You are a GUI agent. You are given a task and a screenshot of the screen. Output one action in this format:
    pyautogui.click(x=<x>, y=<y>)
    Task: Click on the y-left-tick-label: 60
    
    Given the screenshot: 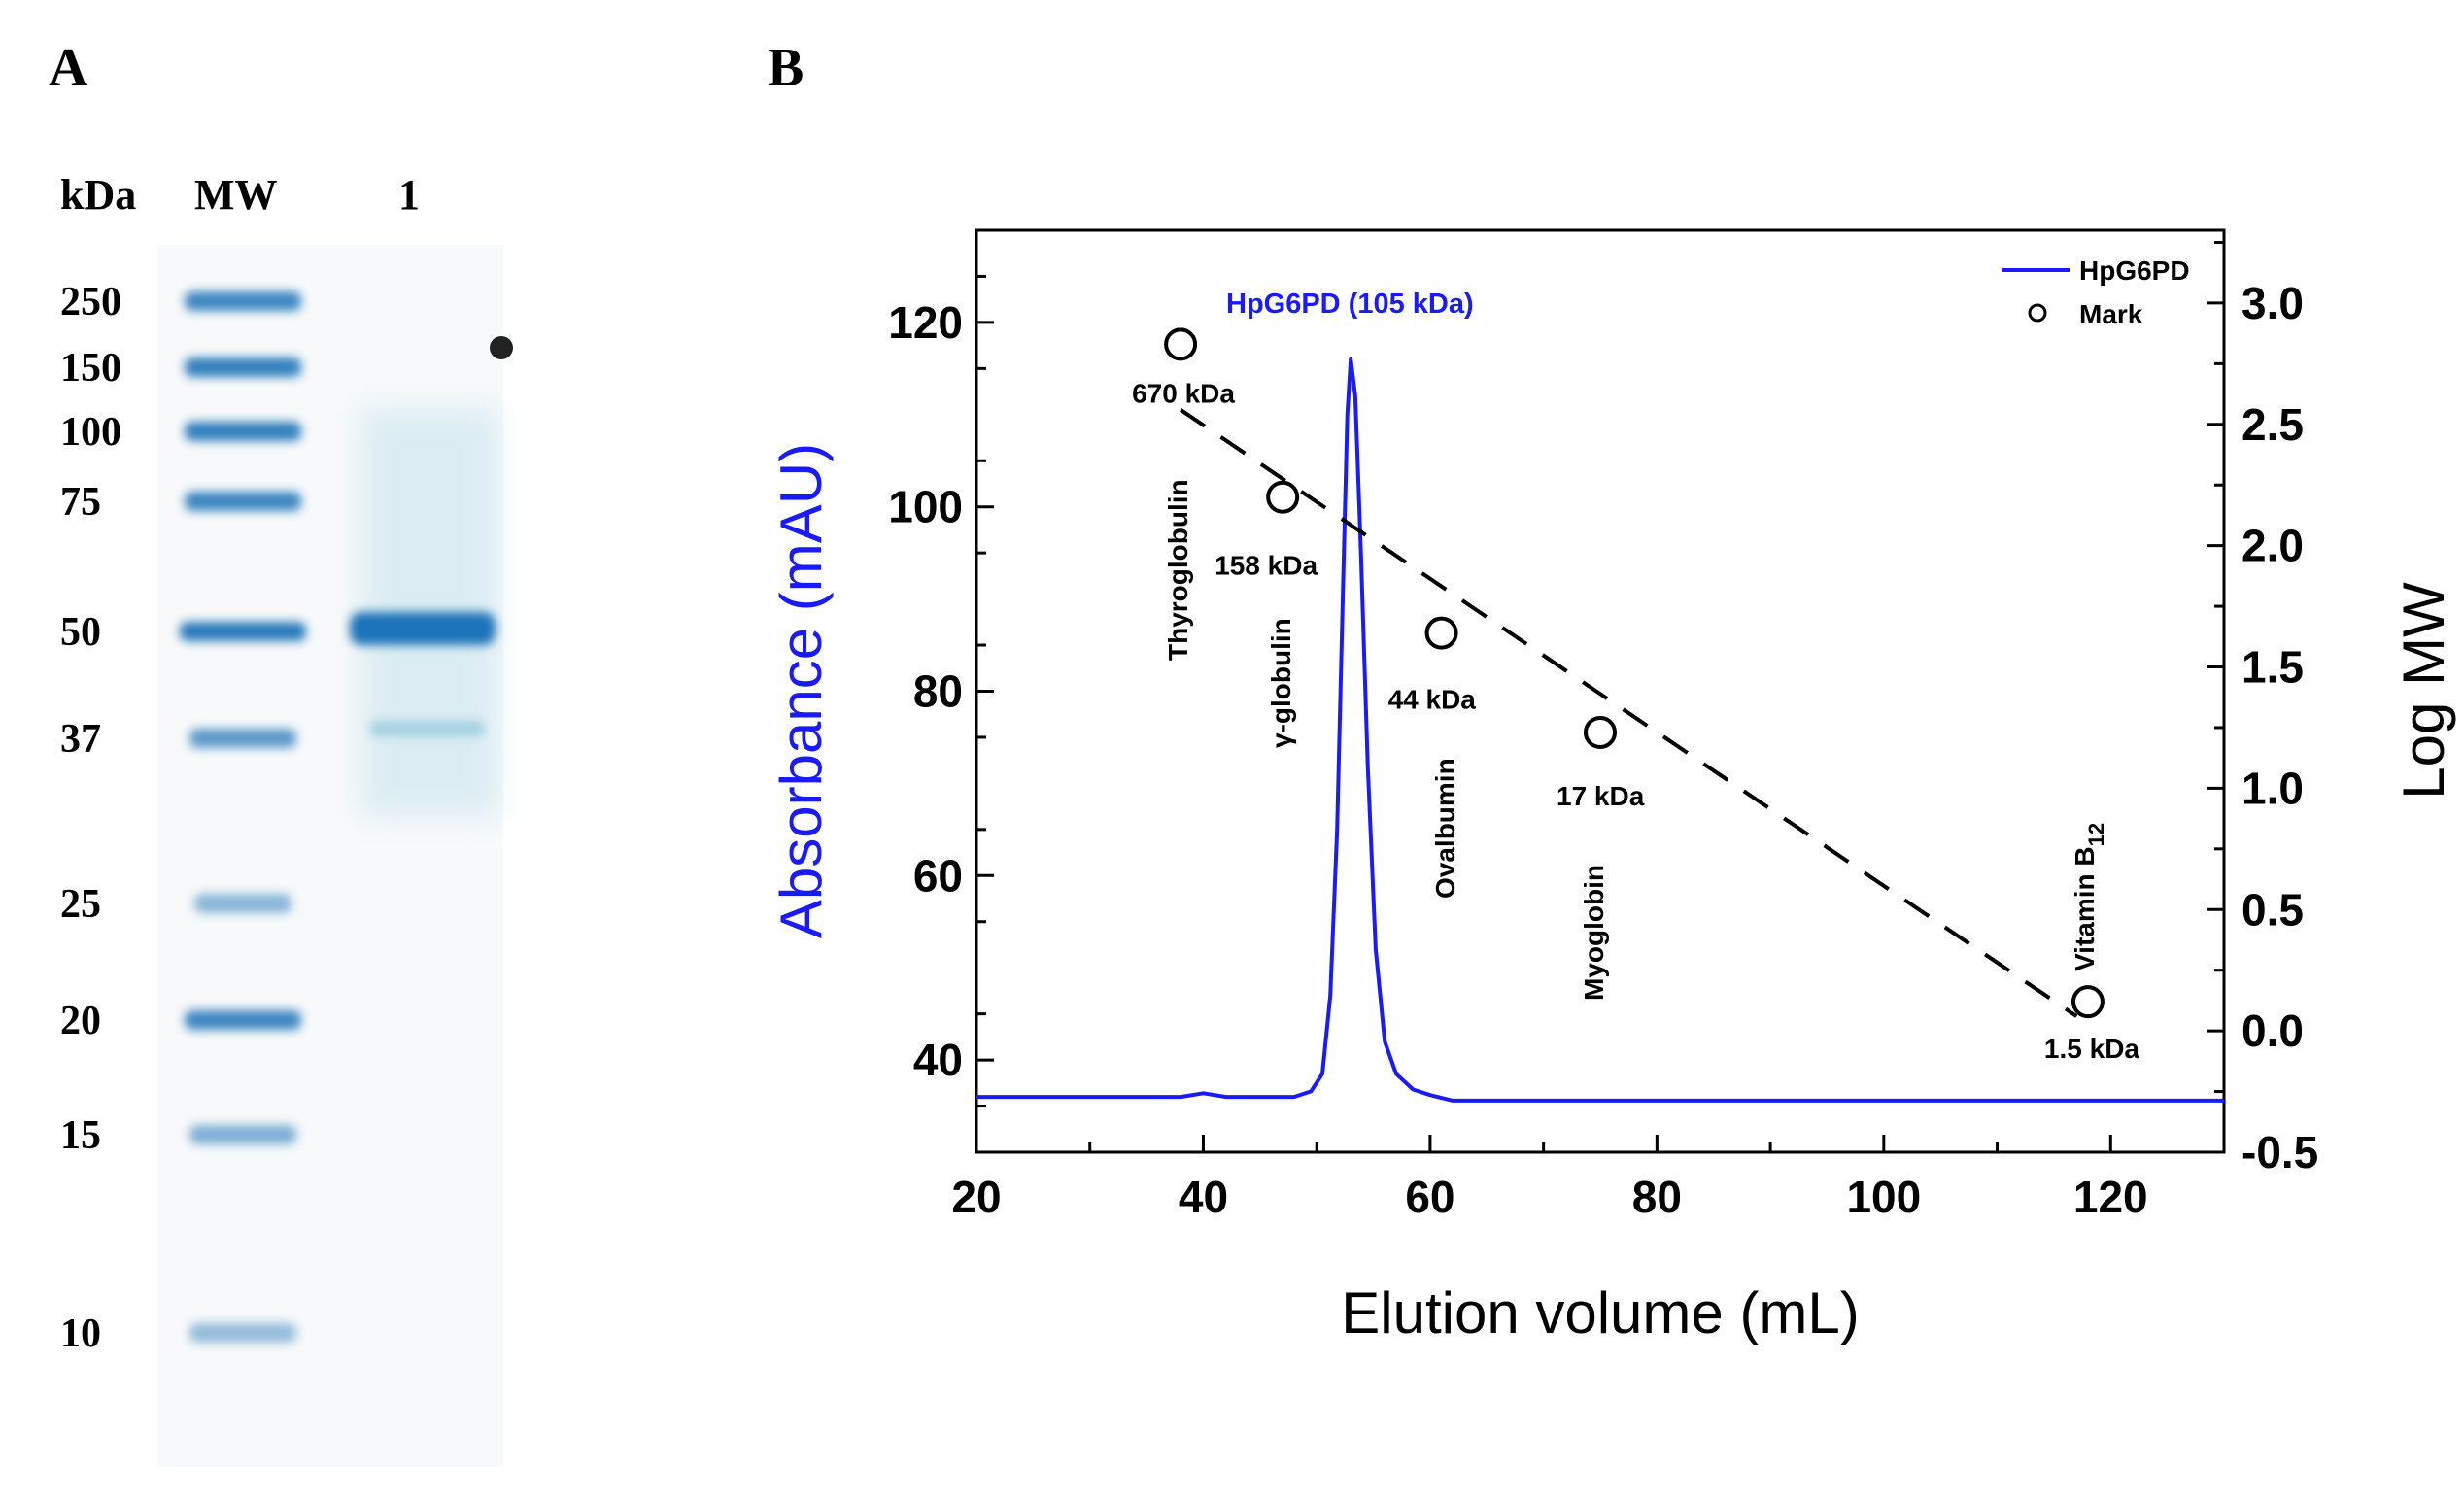 What is the action you would take?
    pyautogui.click(x=938, y=875)
    